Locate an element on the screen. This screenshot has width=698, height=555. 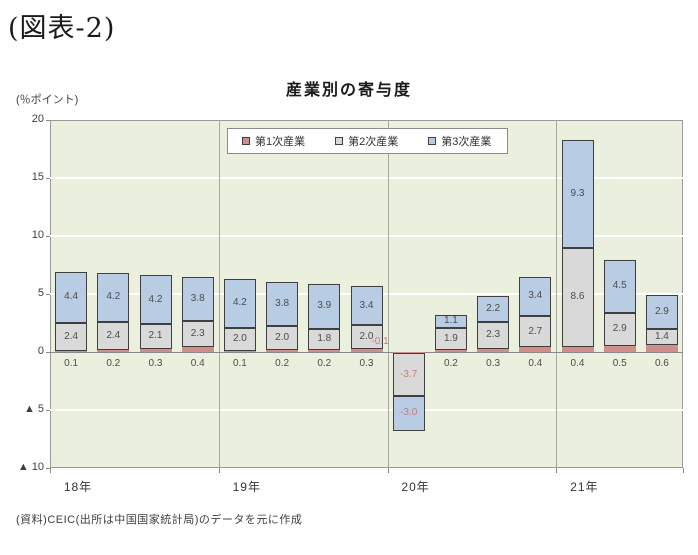
legend-label: 第1次産業 is located at coordinates (280, 142).